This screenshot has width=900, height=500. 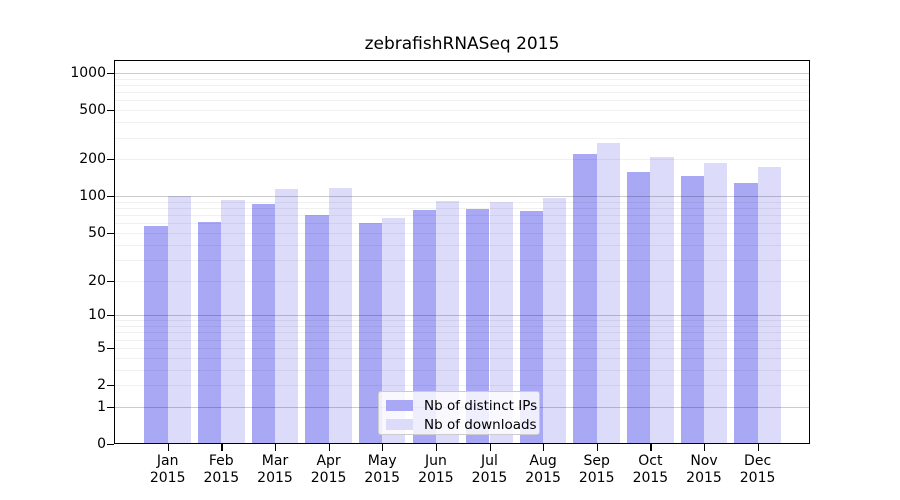 I want to click on bar-distinct-ips-dec, so click(x=746, y=313).